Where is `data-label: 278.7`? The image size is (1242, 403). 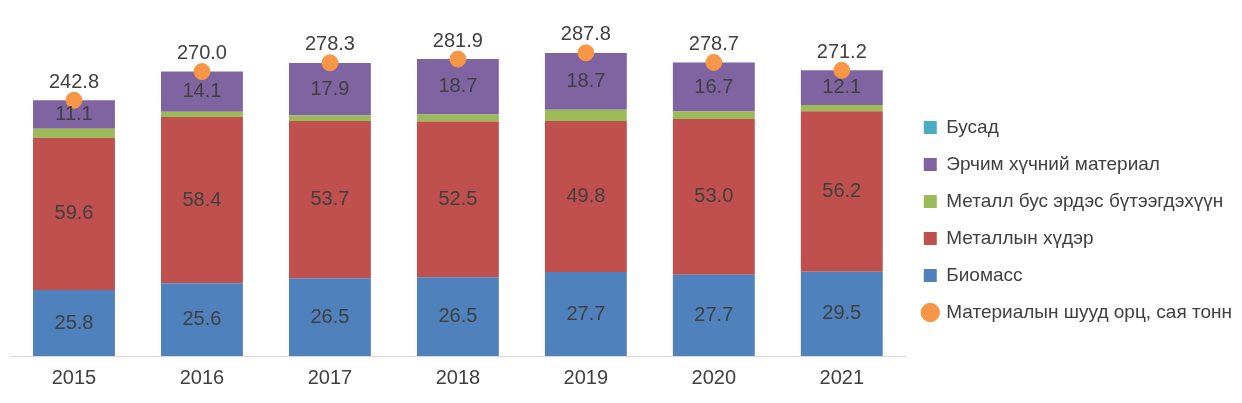 data-label: 278.7 is located at coordinates (713, 42).